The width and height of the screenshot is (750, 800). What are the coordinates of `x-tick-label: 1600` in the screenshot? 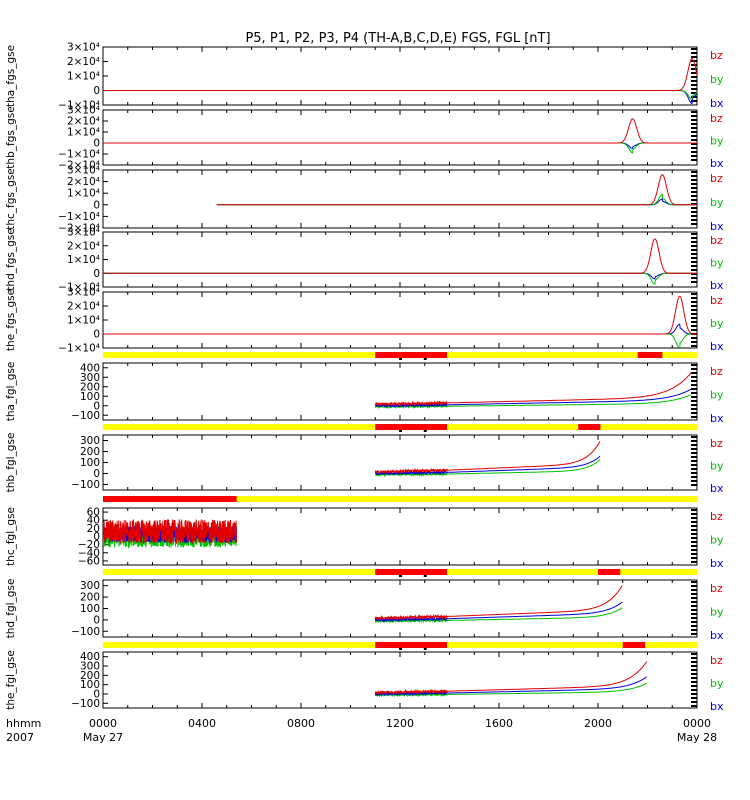 It's located at (499, 723).